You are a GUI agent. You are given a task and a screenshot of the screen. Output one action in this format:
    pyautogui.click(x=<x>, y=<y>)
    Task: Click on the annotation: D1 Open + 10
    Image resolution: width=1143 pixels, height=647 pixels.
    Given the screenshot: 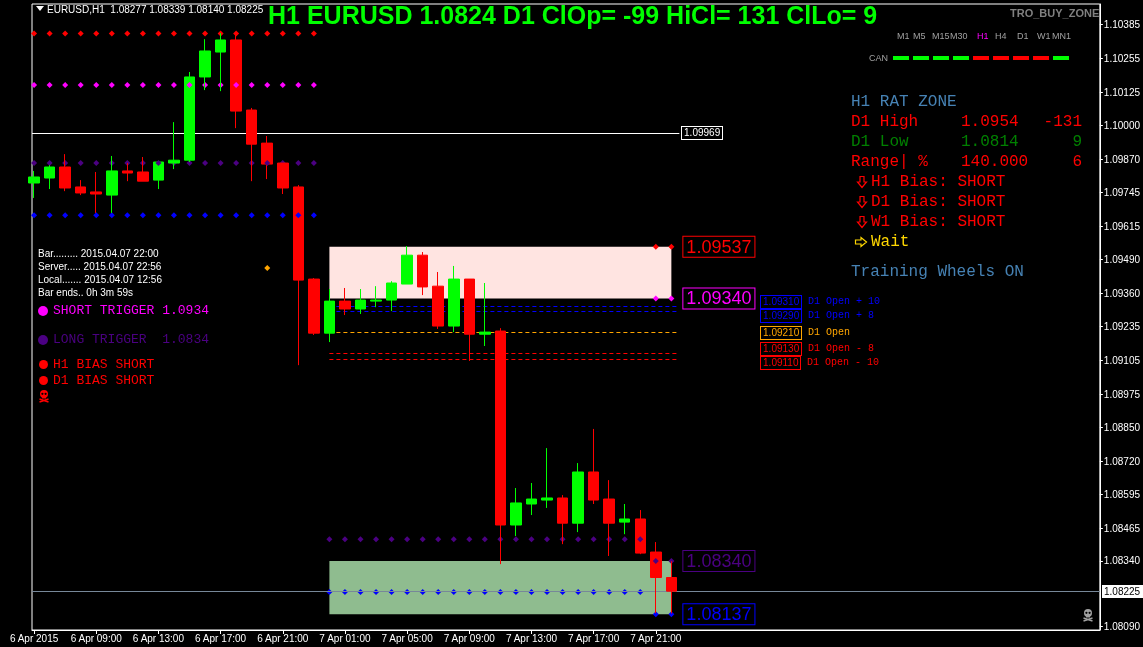 What is the action you would take?
    pyautogui.click(x=844, y=302)
    